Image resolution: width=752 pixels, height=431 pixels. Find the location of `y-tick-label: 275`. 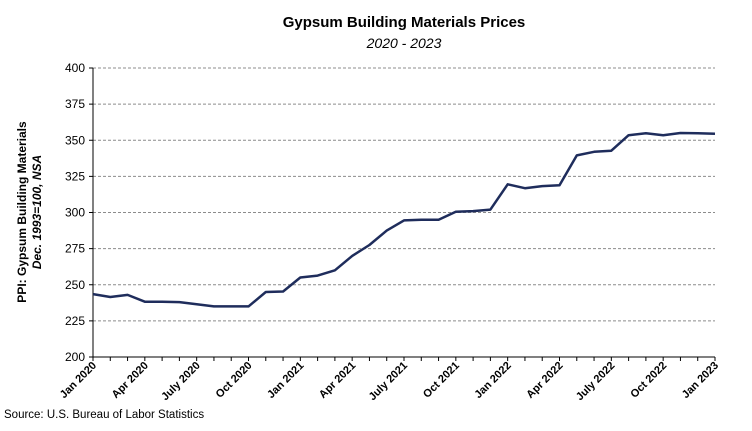

y-tick-label: 275 is located at coordinates (75, 249).